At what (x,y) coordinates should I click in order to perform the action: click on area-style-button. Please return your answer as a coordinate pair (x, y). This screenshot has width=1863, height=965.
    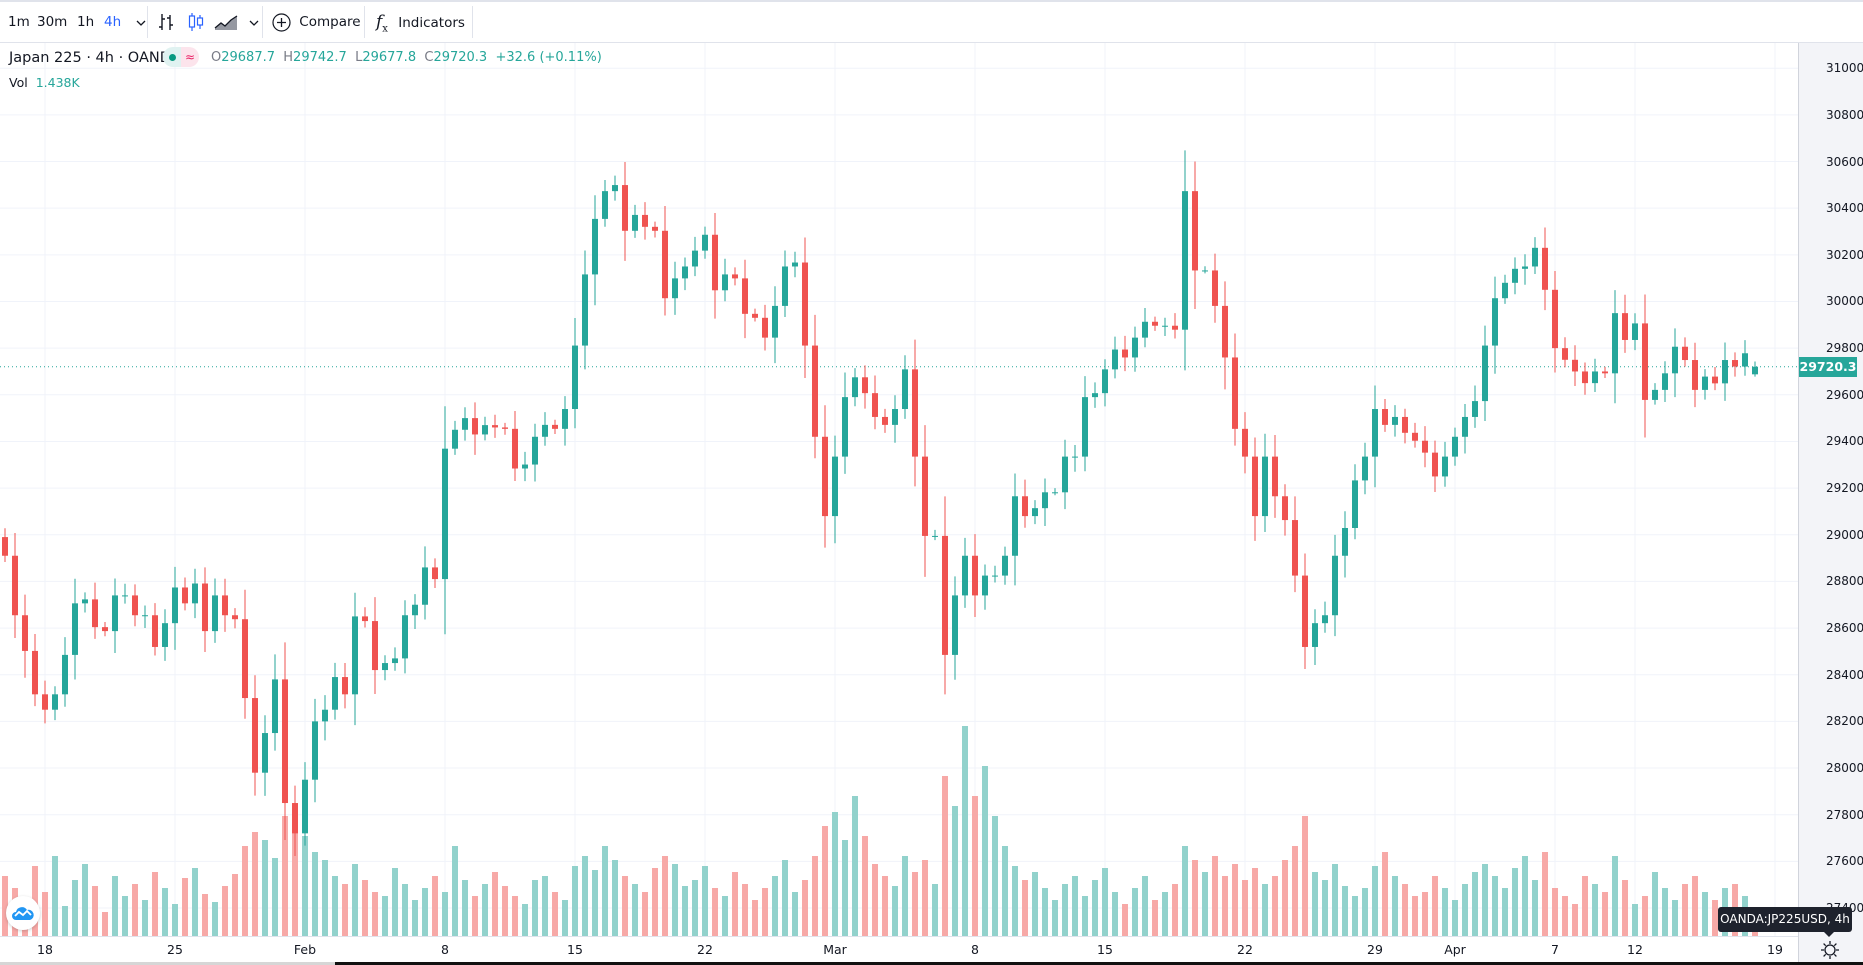
    Looking at the image, I should click on (227, 22).